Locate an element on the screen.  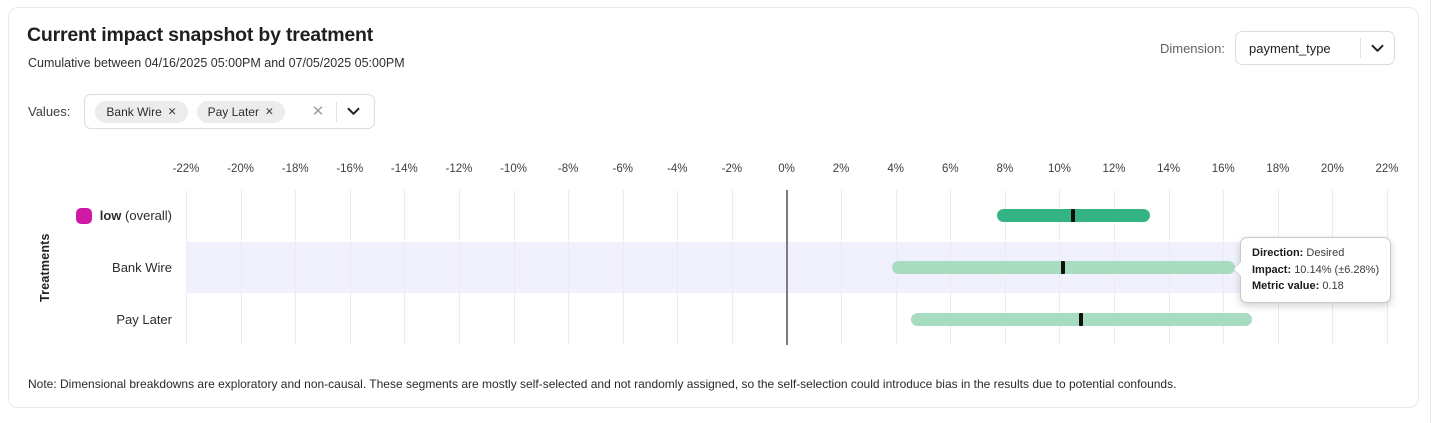
axis-tick-label: -10% is located at coordinates (513, 169).